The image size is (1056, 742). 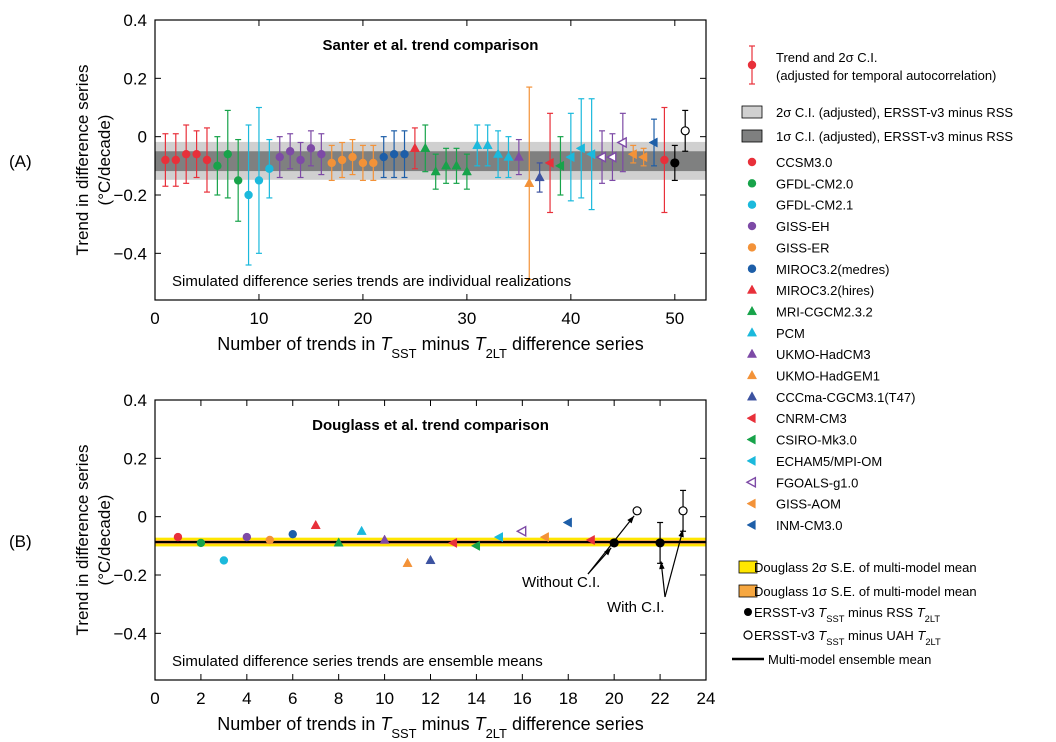 I want to click on x-tick-label: 24, so click(x=706, y=698).